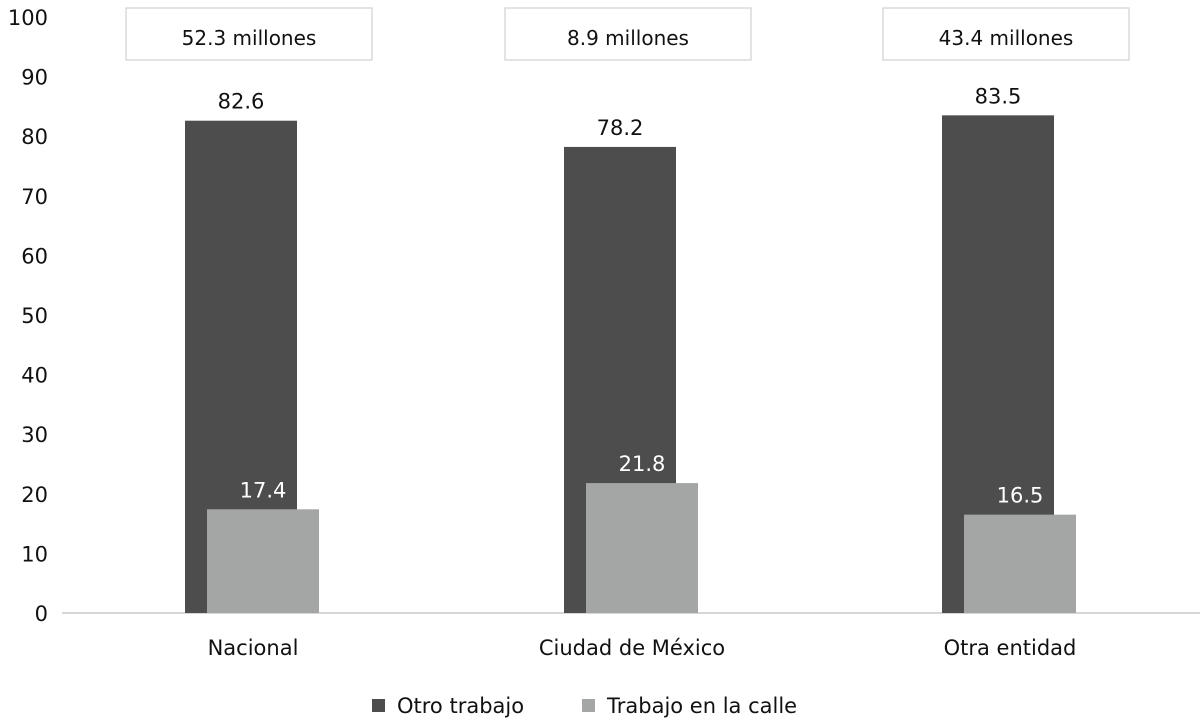 This screenshot has height=727, width=1204. I want to click on x-tick-label: Otra entidad, so click(1010, 648).